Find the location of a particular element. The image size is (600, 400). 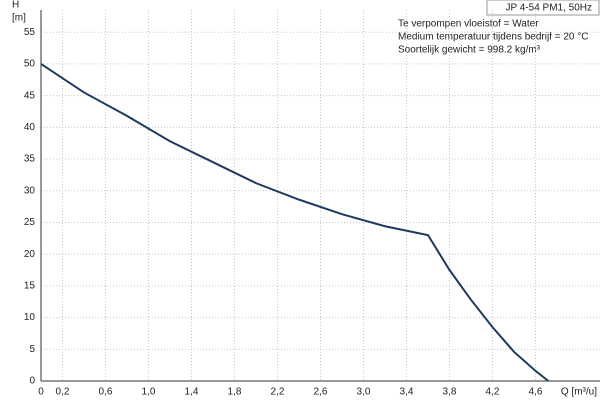

y-tick-label: 25 is located at coordinates (30, 222).